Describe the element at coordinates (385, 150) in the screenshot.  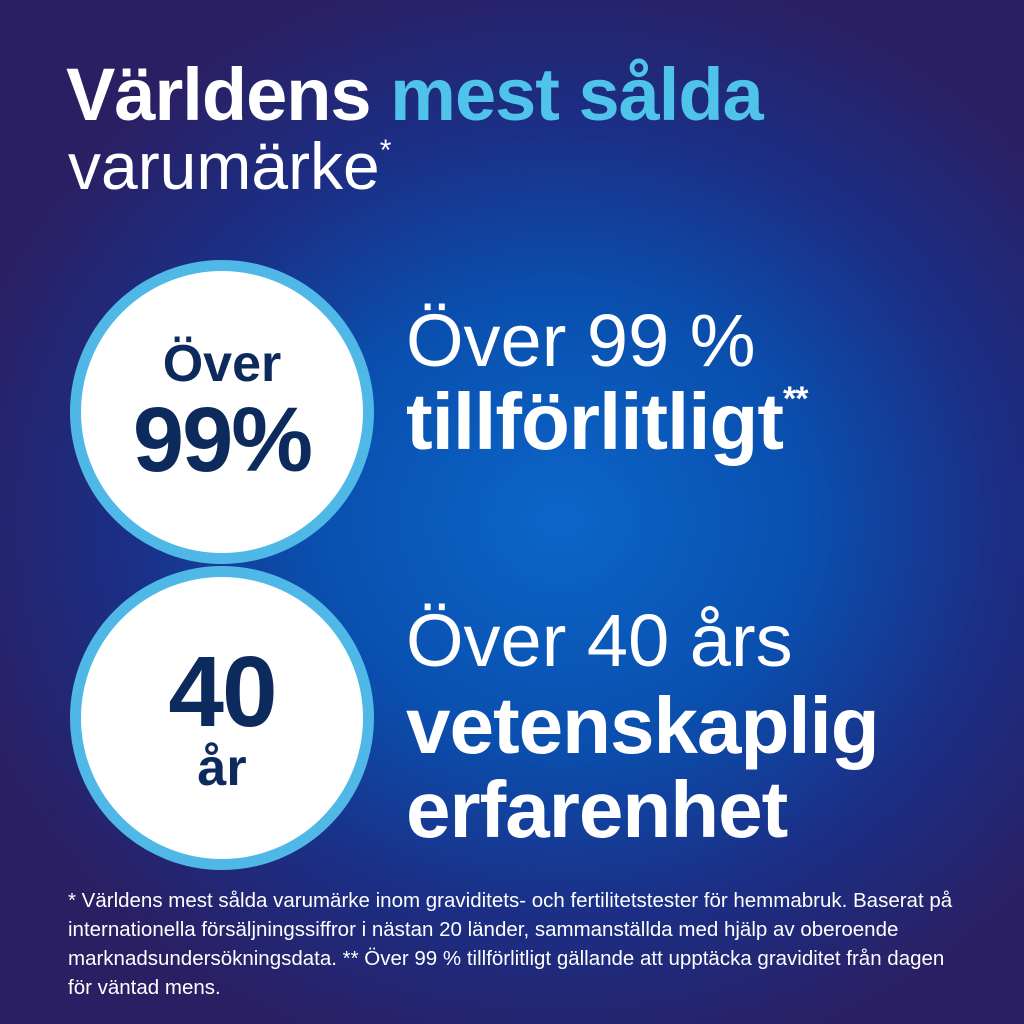
I see `footnote-mark: *` at that location.